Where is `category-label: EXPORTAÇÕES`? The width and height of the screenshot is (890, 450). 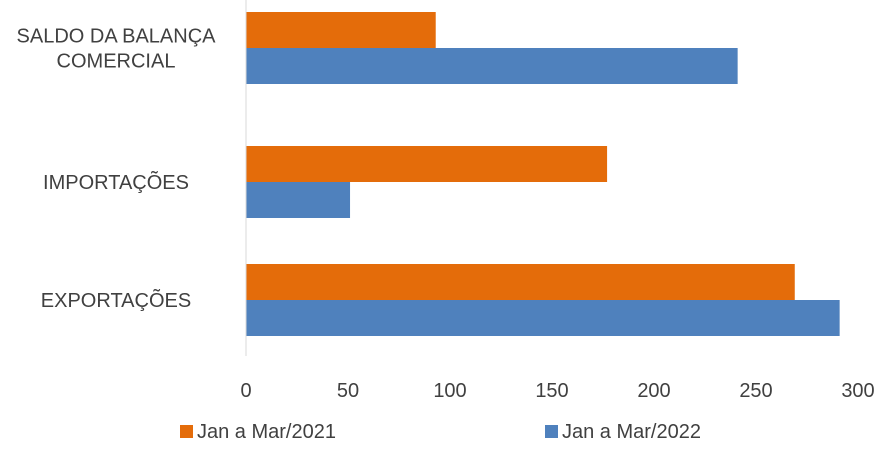
category-label: EXPORTAÇÕES is located at coordinates (116, 300).